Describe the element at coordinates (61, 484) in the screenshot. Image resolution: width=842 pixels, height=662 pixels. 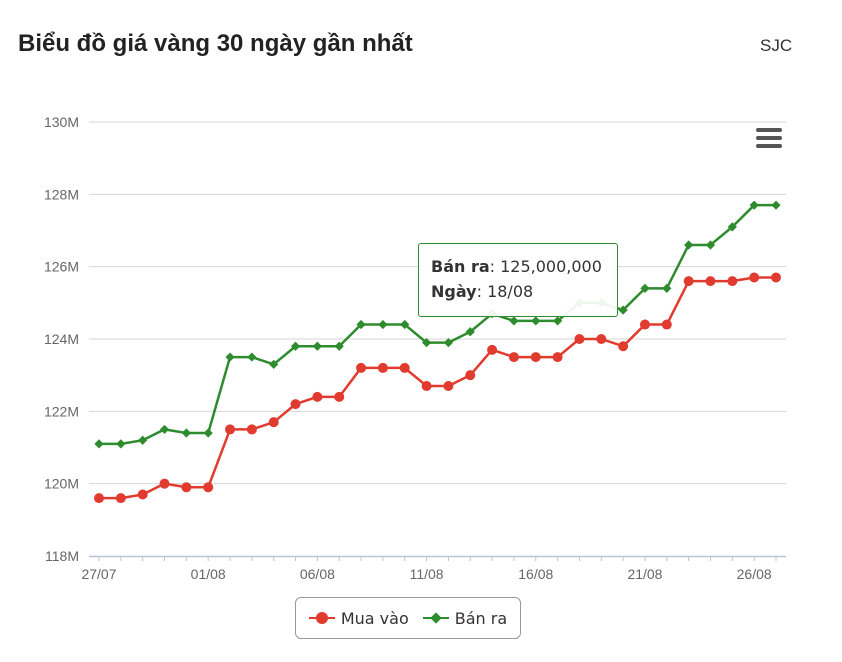
I see `y-tick-label: 120M` at that location.